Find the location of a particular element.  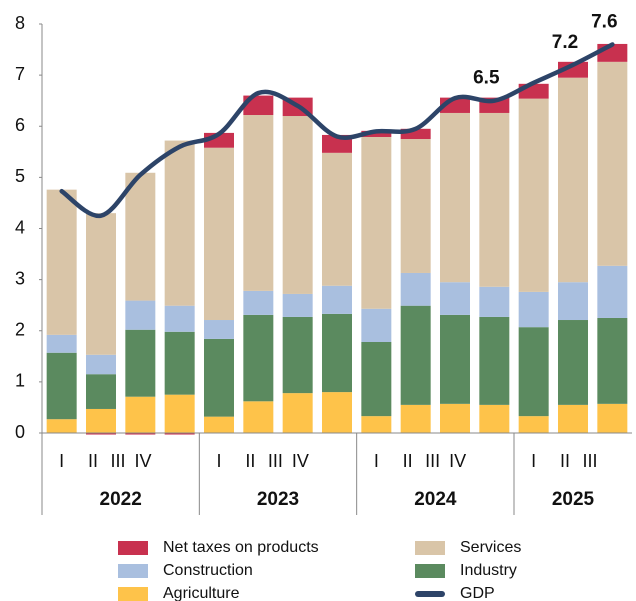

y-tick-label: 1 is located at coordinates (20, 381).